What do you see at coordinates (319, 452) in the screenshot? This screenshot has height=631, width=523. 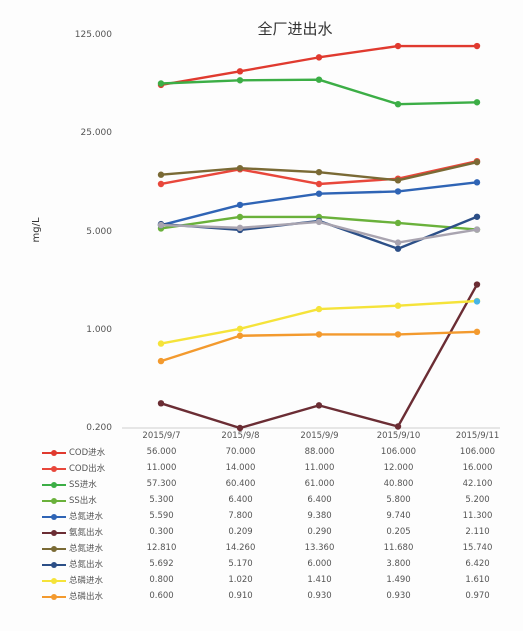 I see `data-label: 88.000` at bounding box center [319, 452].